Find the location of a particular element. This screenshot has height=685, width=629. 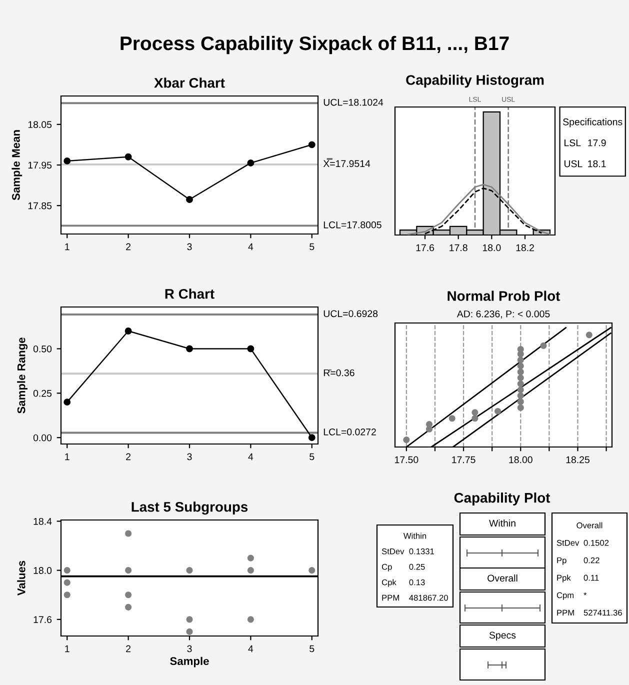

ref-line-label: LCL=17.8005 is located at coordinates (353, 224).